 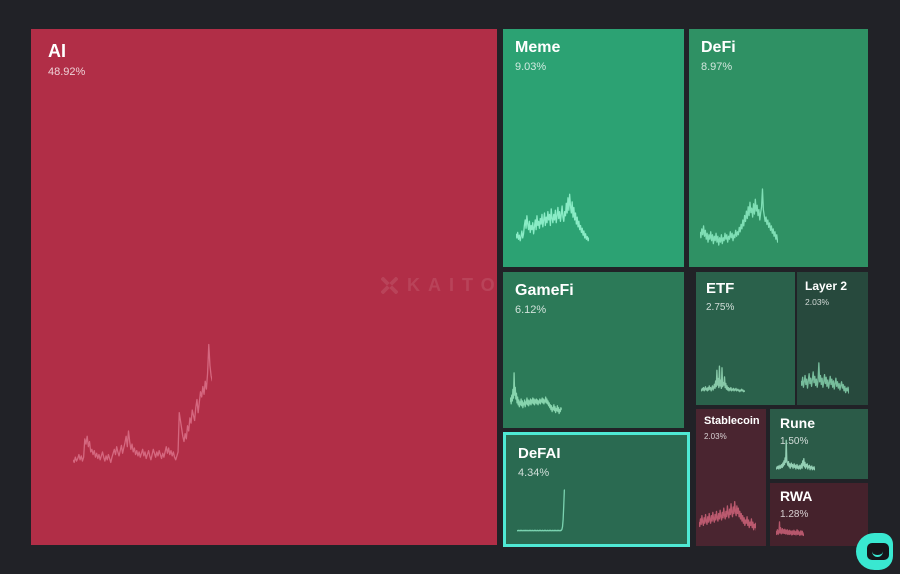 What do you see at coordinates (817, 302) in the screenshot?
I see `tile-percent-layer-2: 2.03%` at bounding box center [817, 302].